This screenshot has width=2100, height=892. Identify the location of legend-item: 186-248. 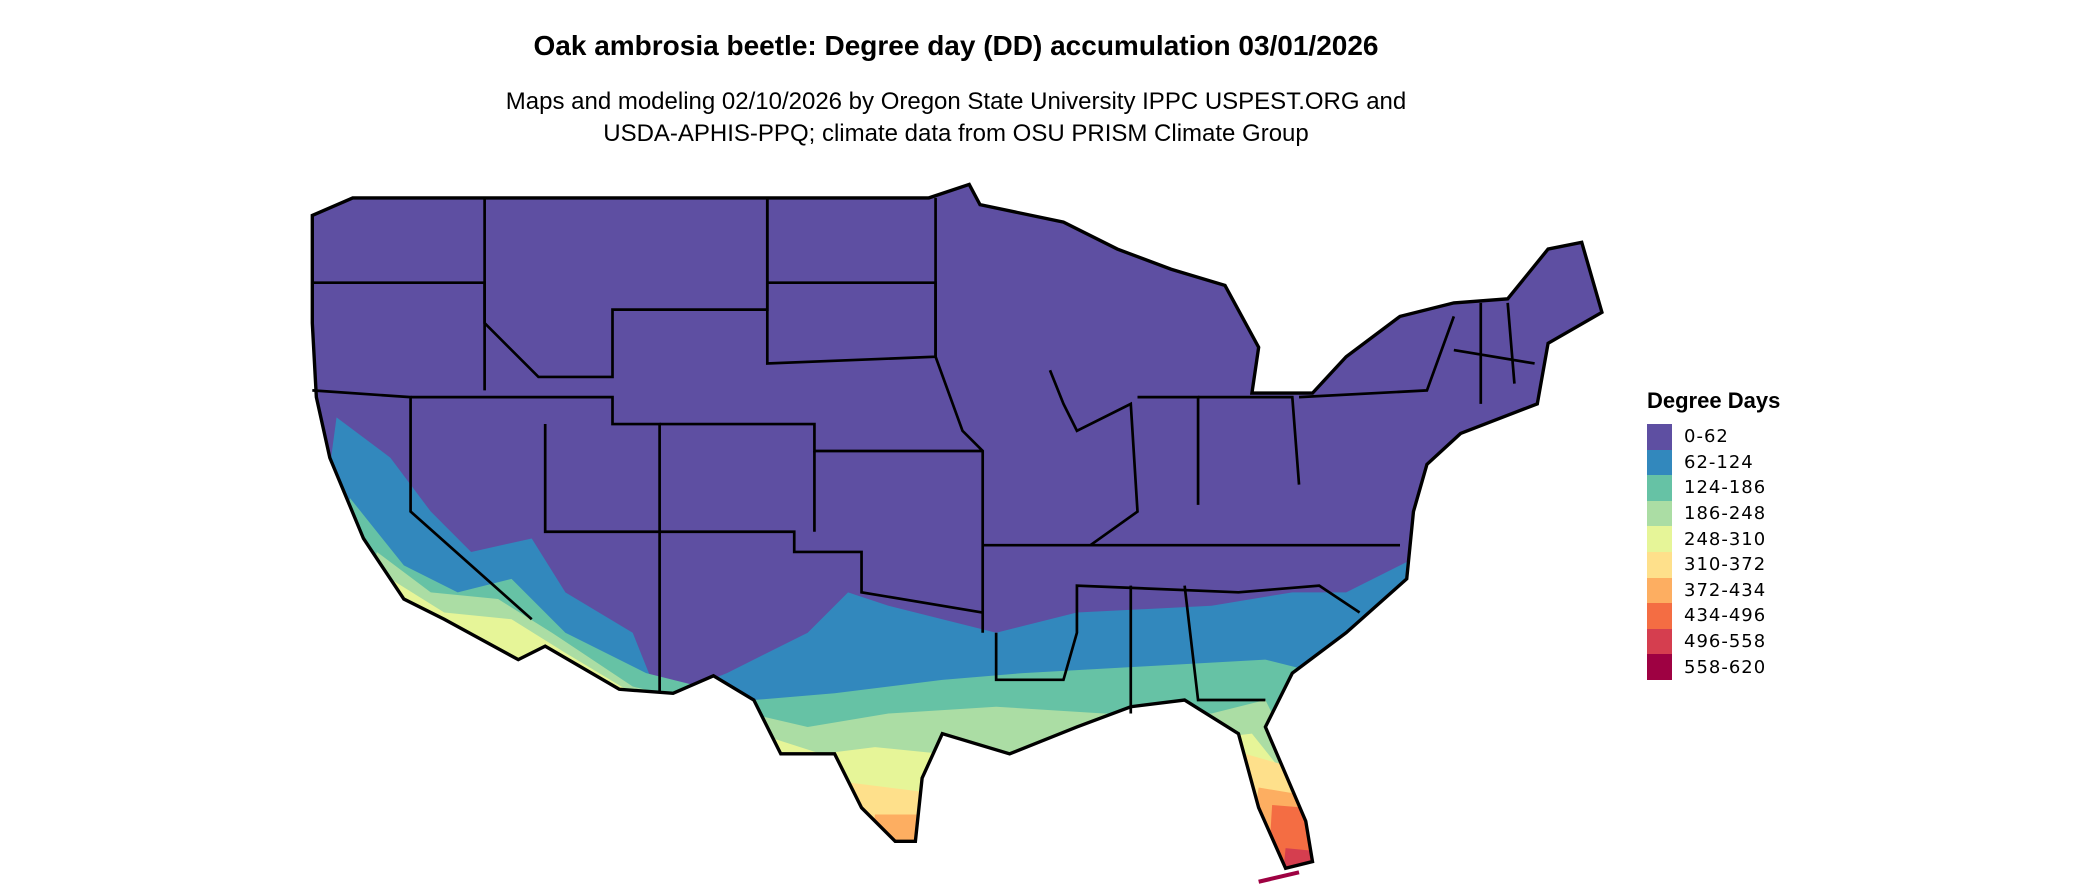
(1713, 513).